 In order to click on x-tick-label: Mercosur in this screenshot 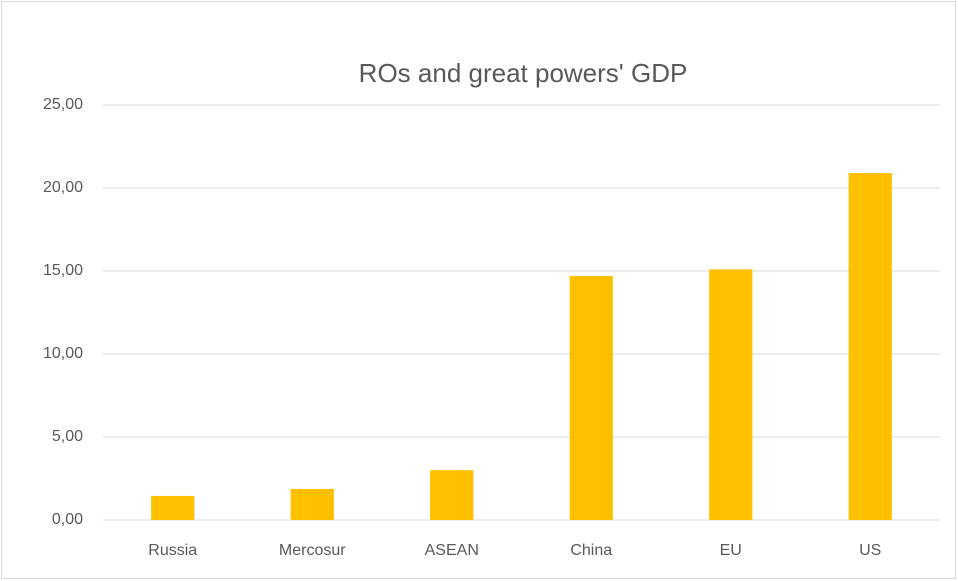, I will do `click(312, 550)`.